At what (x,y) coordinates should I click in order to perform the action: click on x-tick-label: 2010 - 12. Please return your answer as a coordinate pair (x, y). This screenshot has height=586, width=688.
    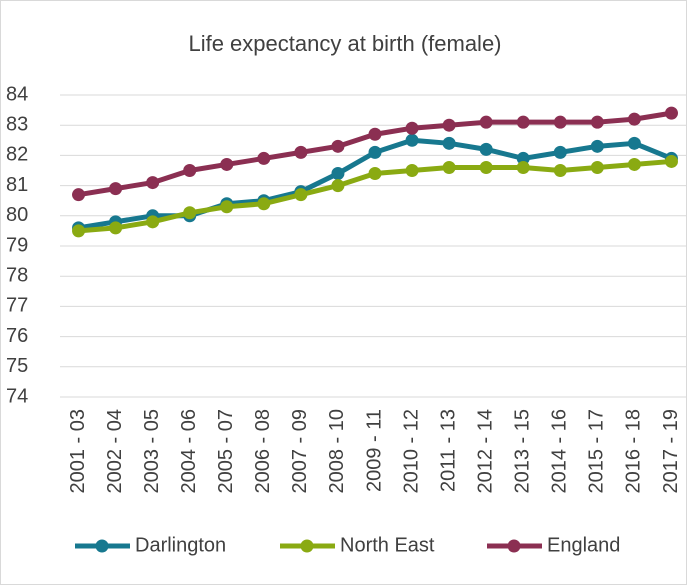
    Looking at the image, I should click on (411, 451).